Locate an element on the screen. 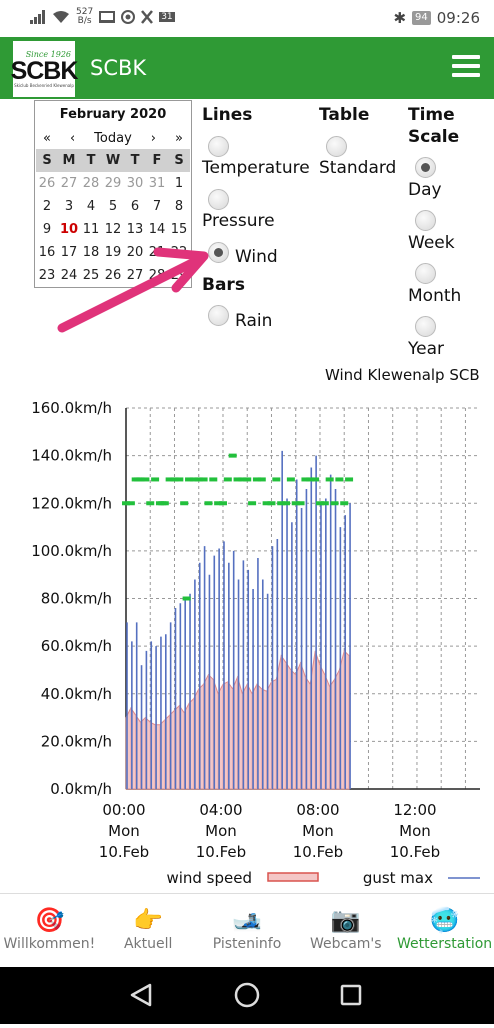 Image resolution: width=494 pixels, height=1028 pixels. nav-aktuell: 👉 Aktuell is located at coordinates (148, 930).